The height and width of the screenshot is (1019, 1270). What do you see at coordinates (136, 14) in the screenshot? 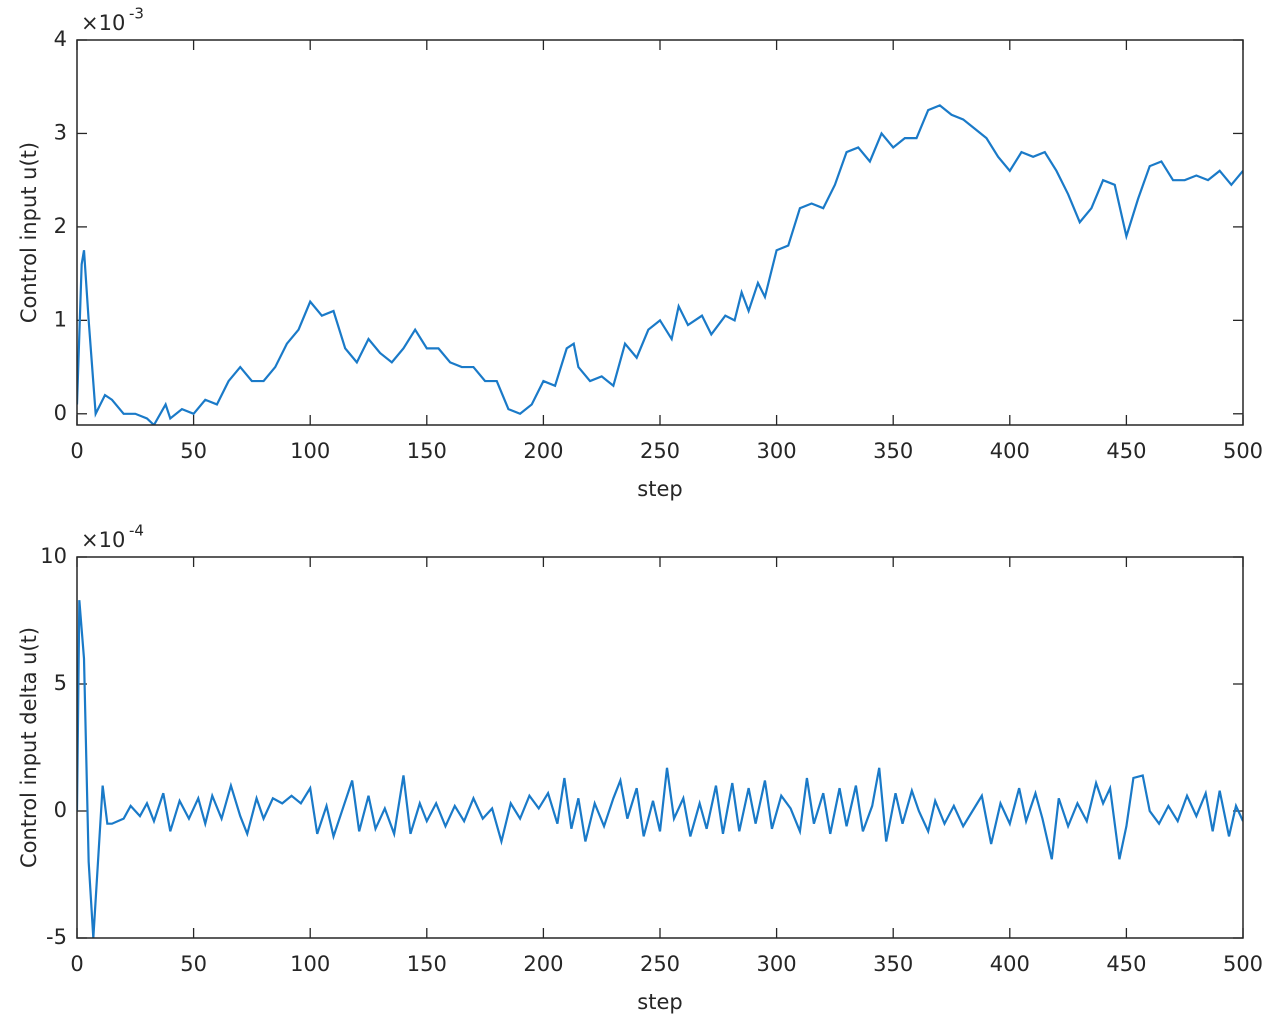
I see `y-exponent: -3` at bounding box center [136, 14].